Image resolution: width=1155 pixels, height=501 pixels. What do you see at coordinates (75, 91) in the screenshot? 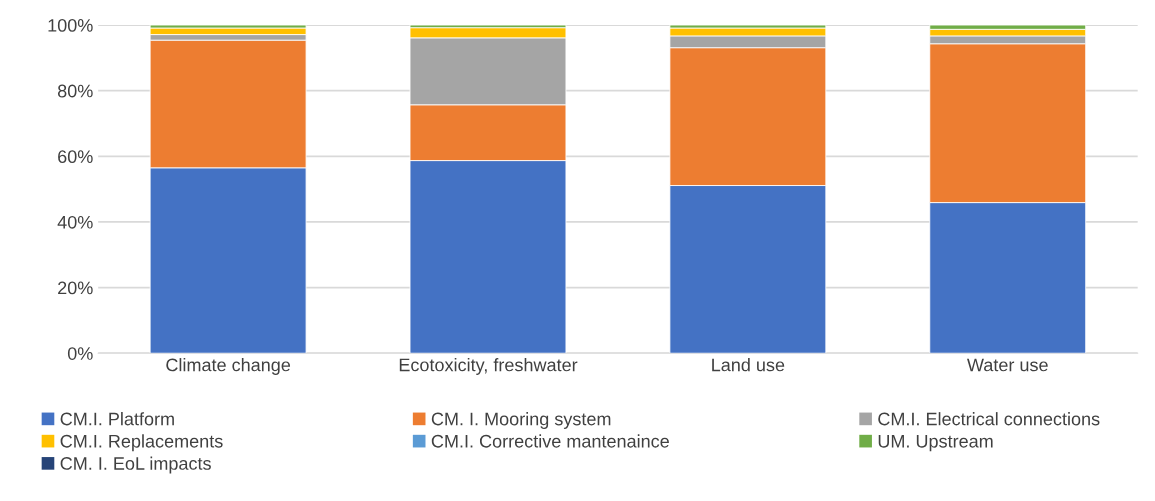
I see `y-tick-label: 80%` at bounding box center [75, 91].